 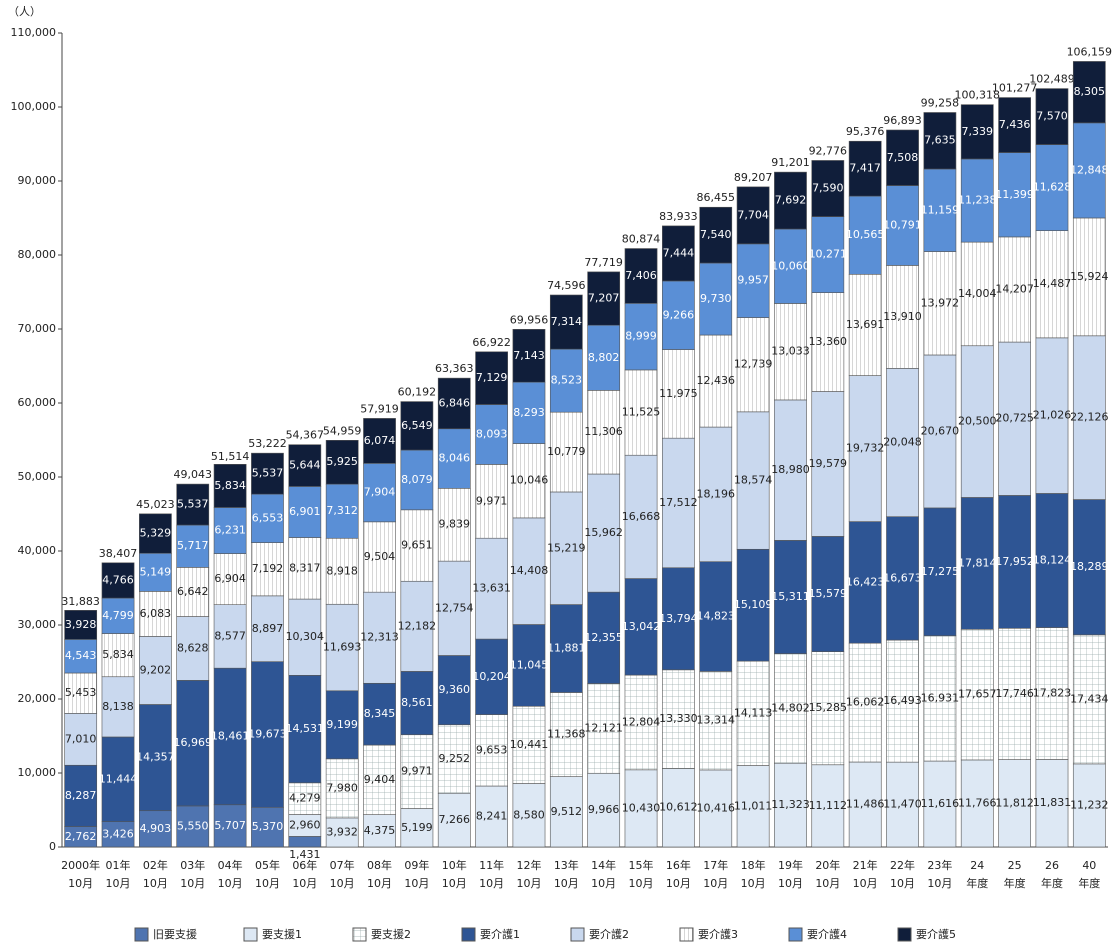 I want to click on segment-label: 5,537, so click(x=193, y=504).